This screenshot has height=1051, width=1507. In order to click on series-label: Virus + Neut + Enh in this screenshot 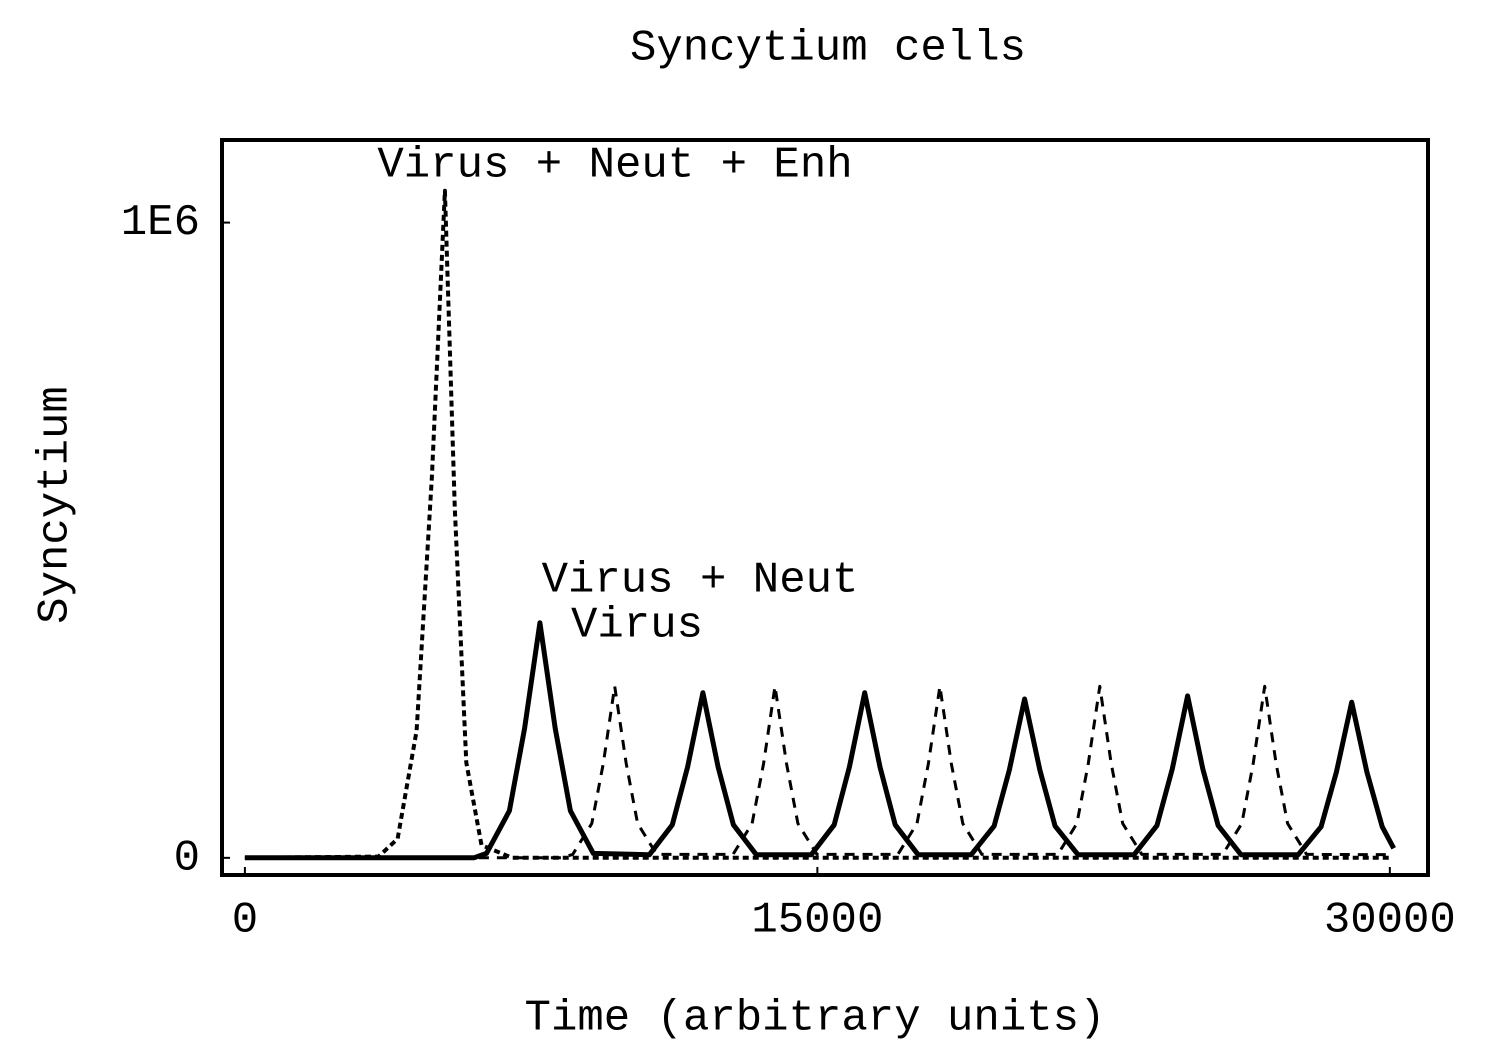, I will do `click(614, 166)`.